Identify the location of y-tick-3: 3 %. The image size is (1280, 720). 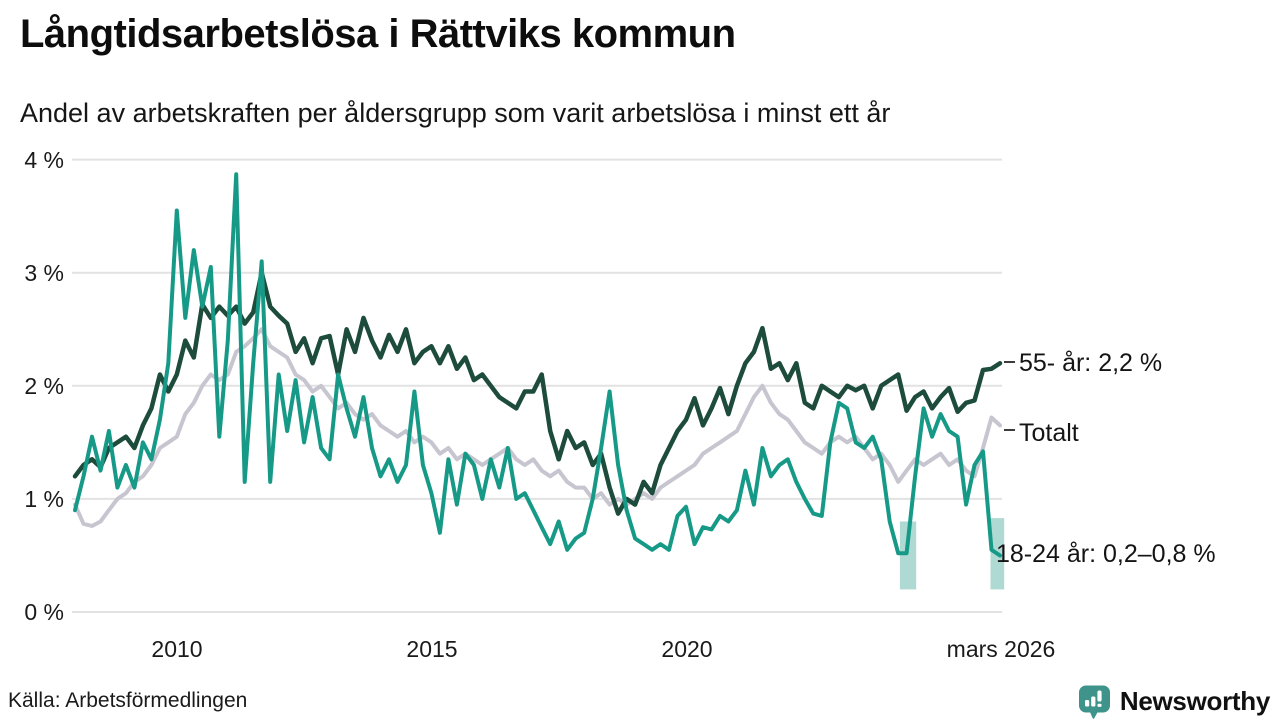
(44, 273).